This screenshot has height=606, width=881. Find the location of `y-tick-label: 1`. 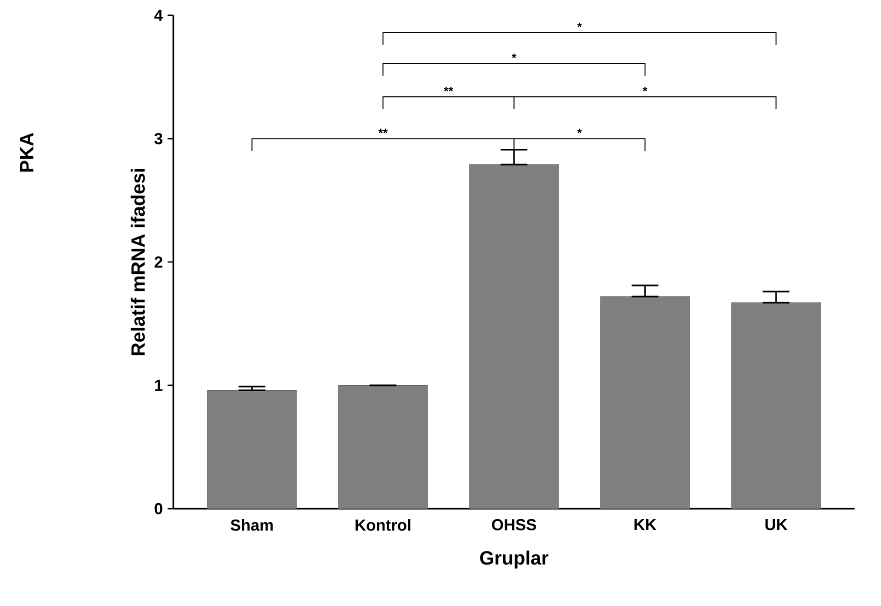

y-tick-label: 1 is located at coordinates (158, 385).